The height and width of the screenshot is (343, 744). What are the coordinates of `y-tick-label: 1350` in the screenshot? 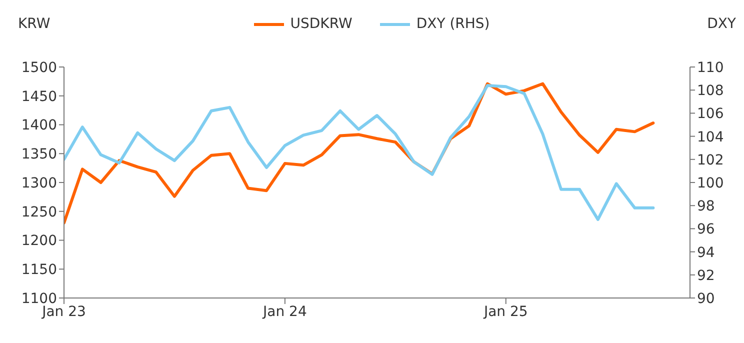 It's located at (39, 154).